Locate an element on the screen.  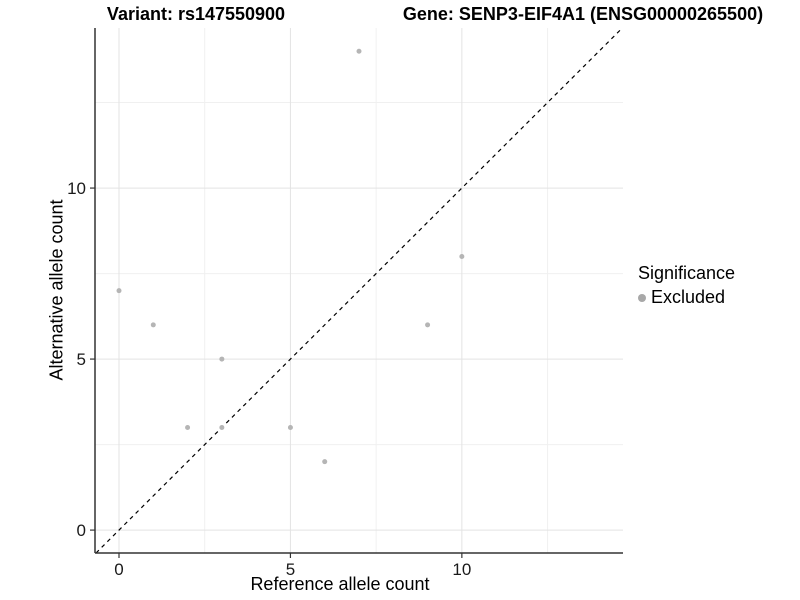
y-tick-label: 10 is located at coordinates (76, 188).